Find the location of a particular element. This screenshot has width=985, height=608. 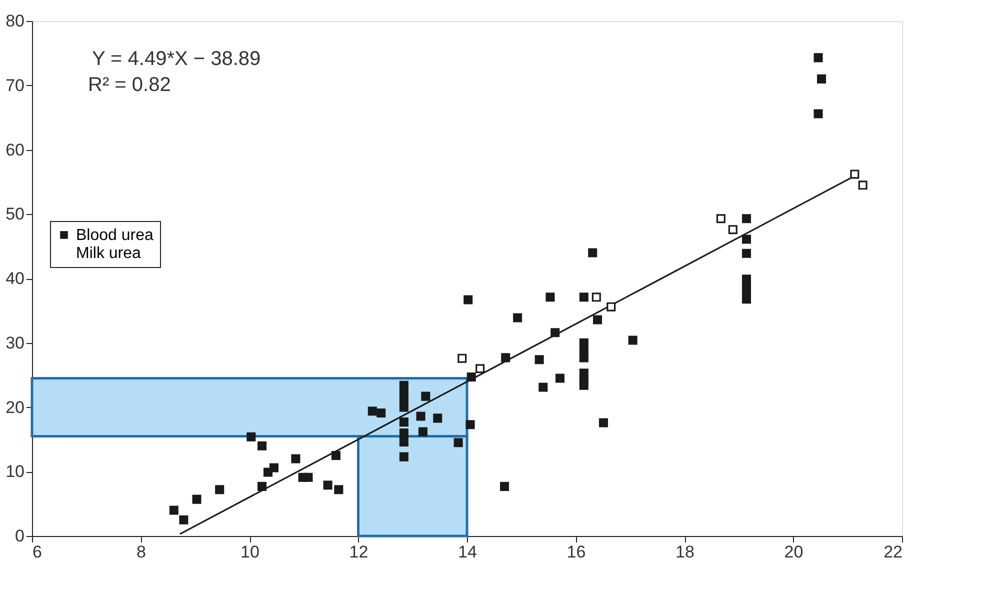

y-tick-label: 10 is located at coordinates (15, 472).